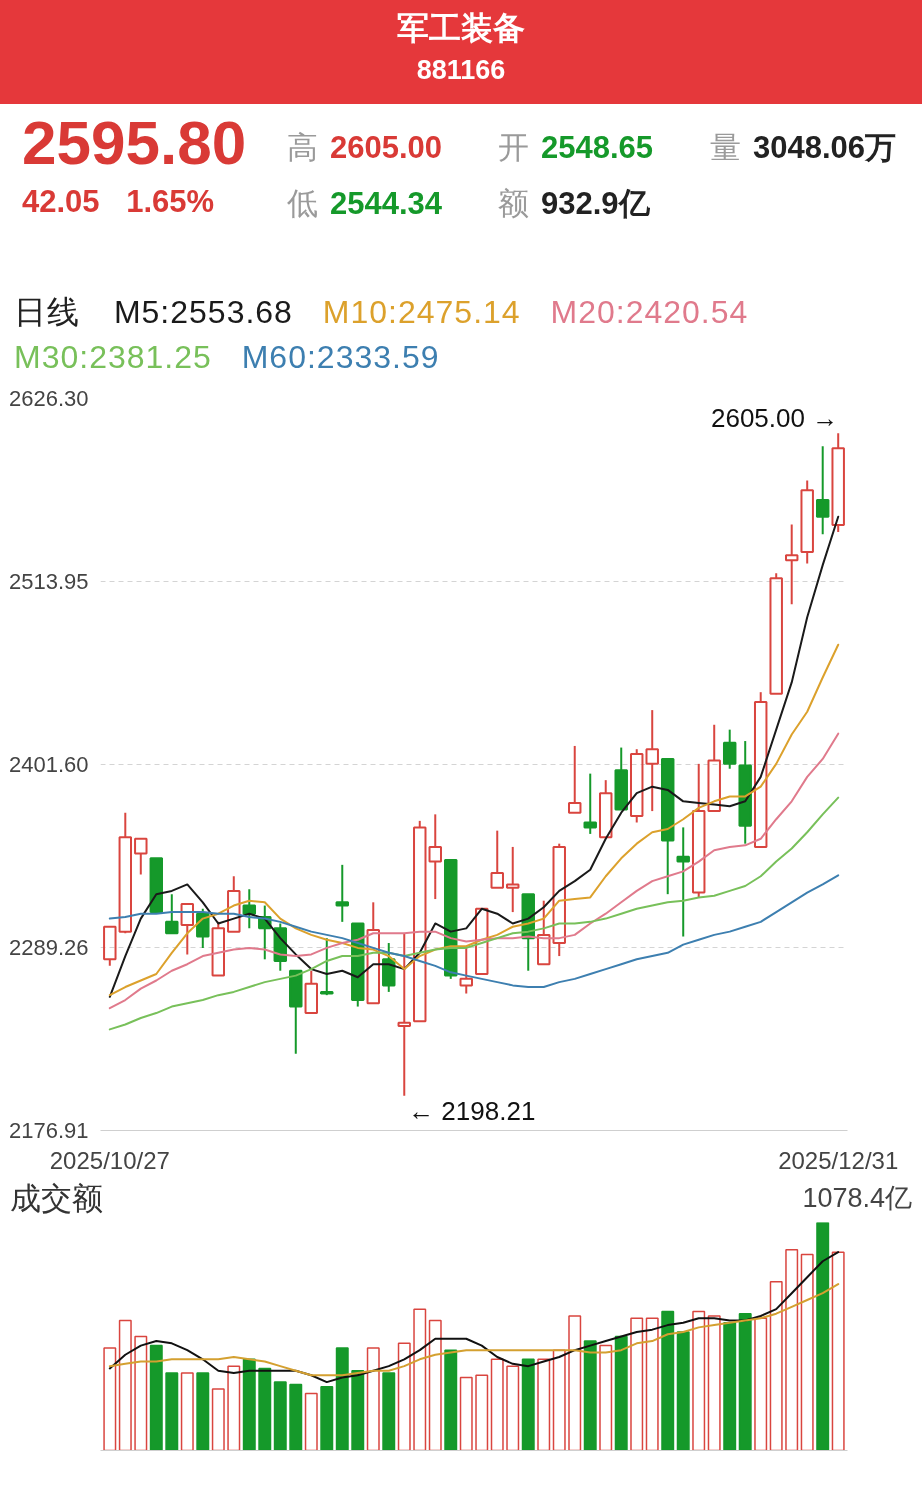 This screenshot has width=922, height=1492. I want to click on y-tick-label: 2401.60, so click(48, 765).